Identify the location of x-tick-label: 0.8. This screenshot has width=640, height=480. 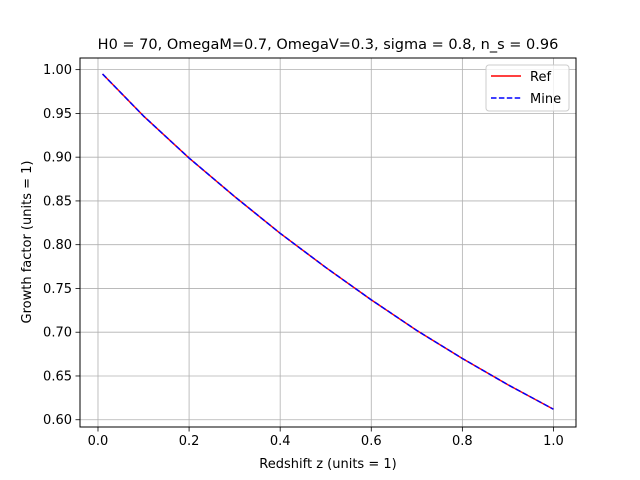
(462, 441).